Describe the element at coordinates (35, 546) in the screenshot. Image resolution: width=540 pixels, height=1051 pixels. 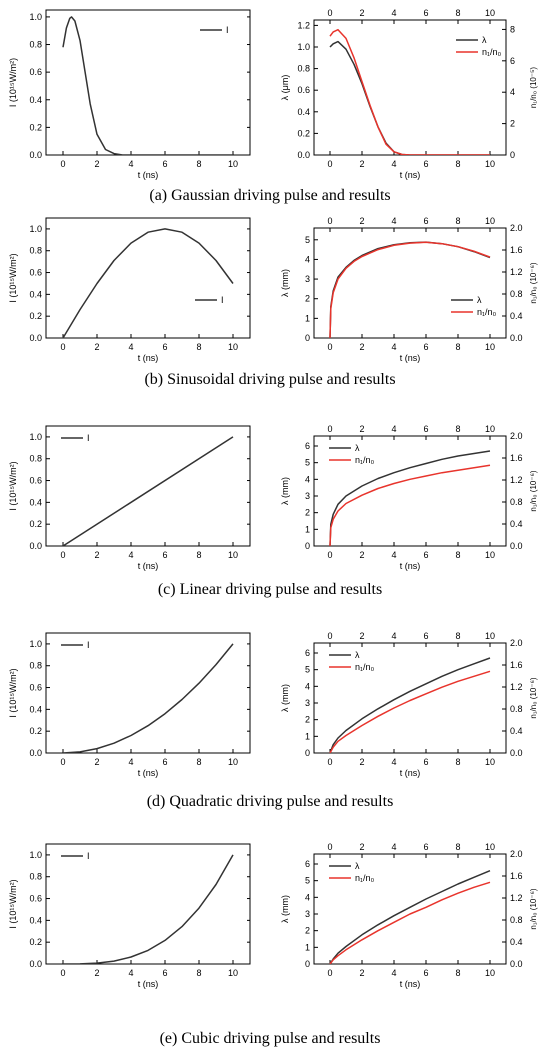
I see `y-tick-label: 0.0` at that location.